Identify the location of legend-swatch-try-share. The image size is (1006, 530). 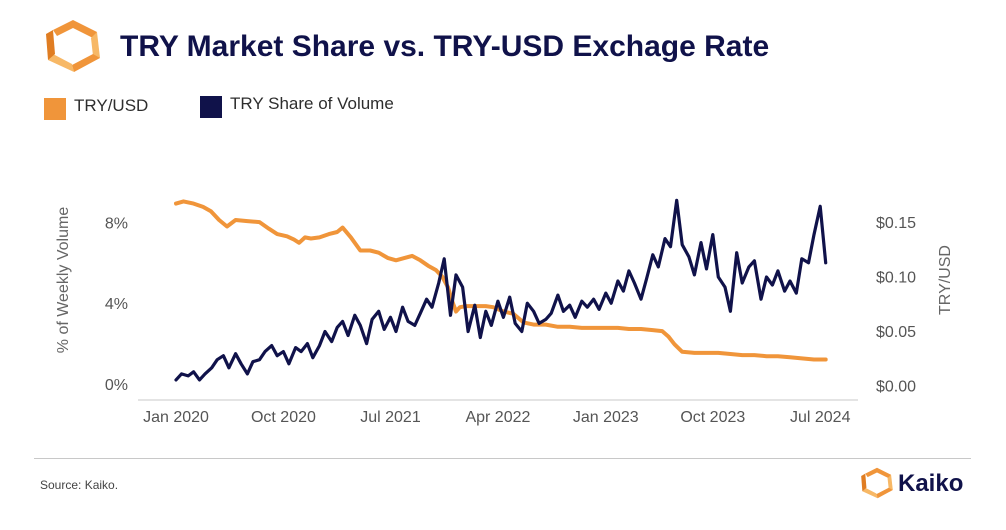
(211, 107).